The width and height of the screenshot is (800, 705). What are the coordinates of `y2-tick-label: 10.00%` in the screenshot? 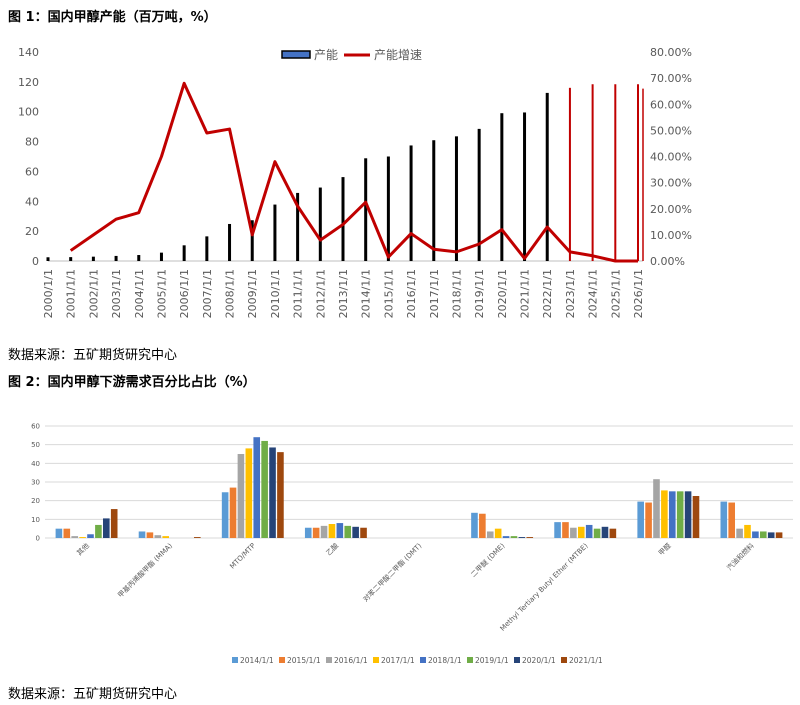 It's located at (671, 235).